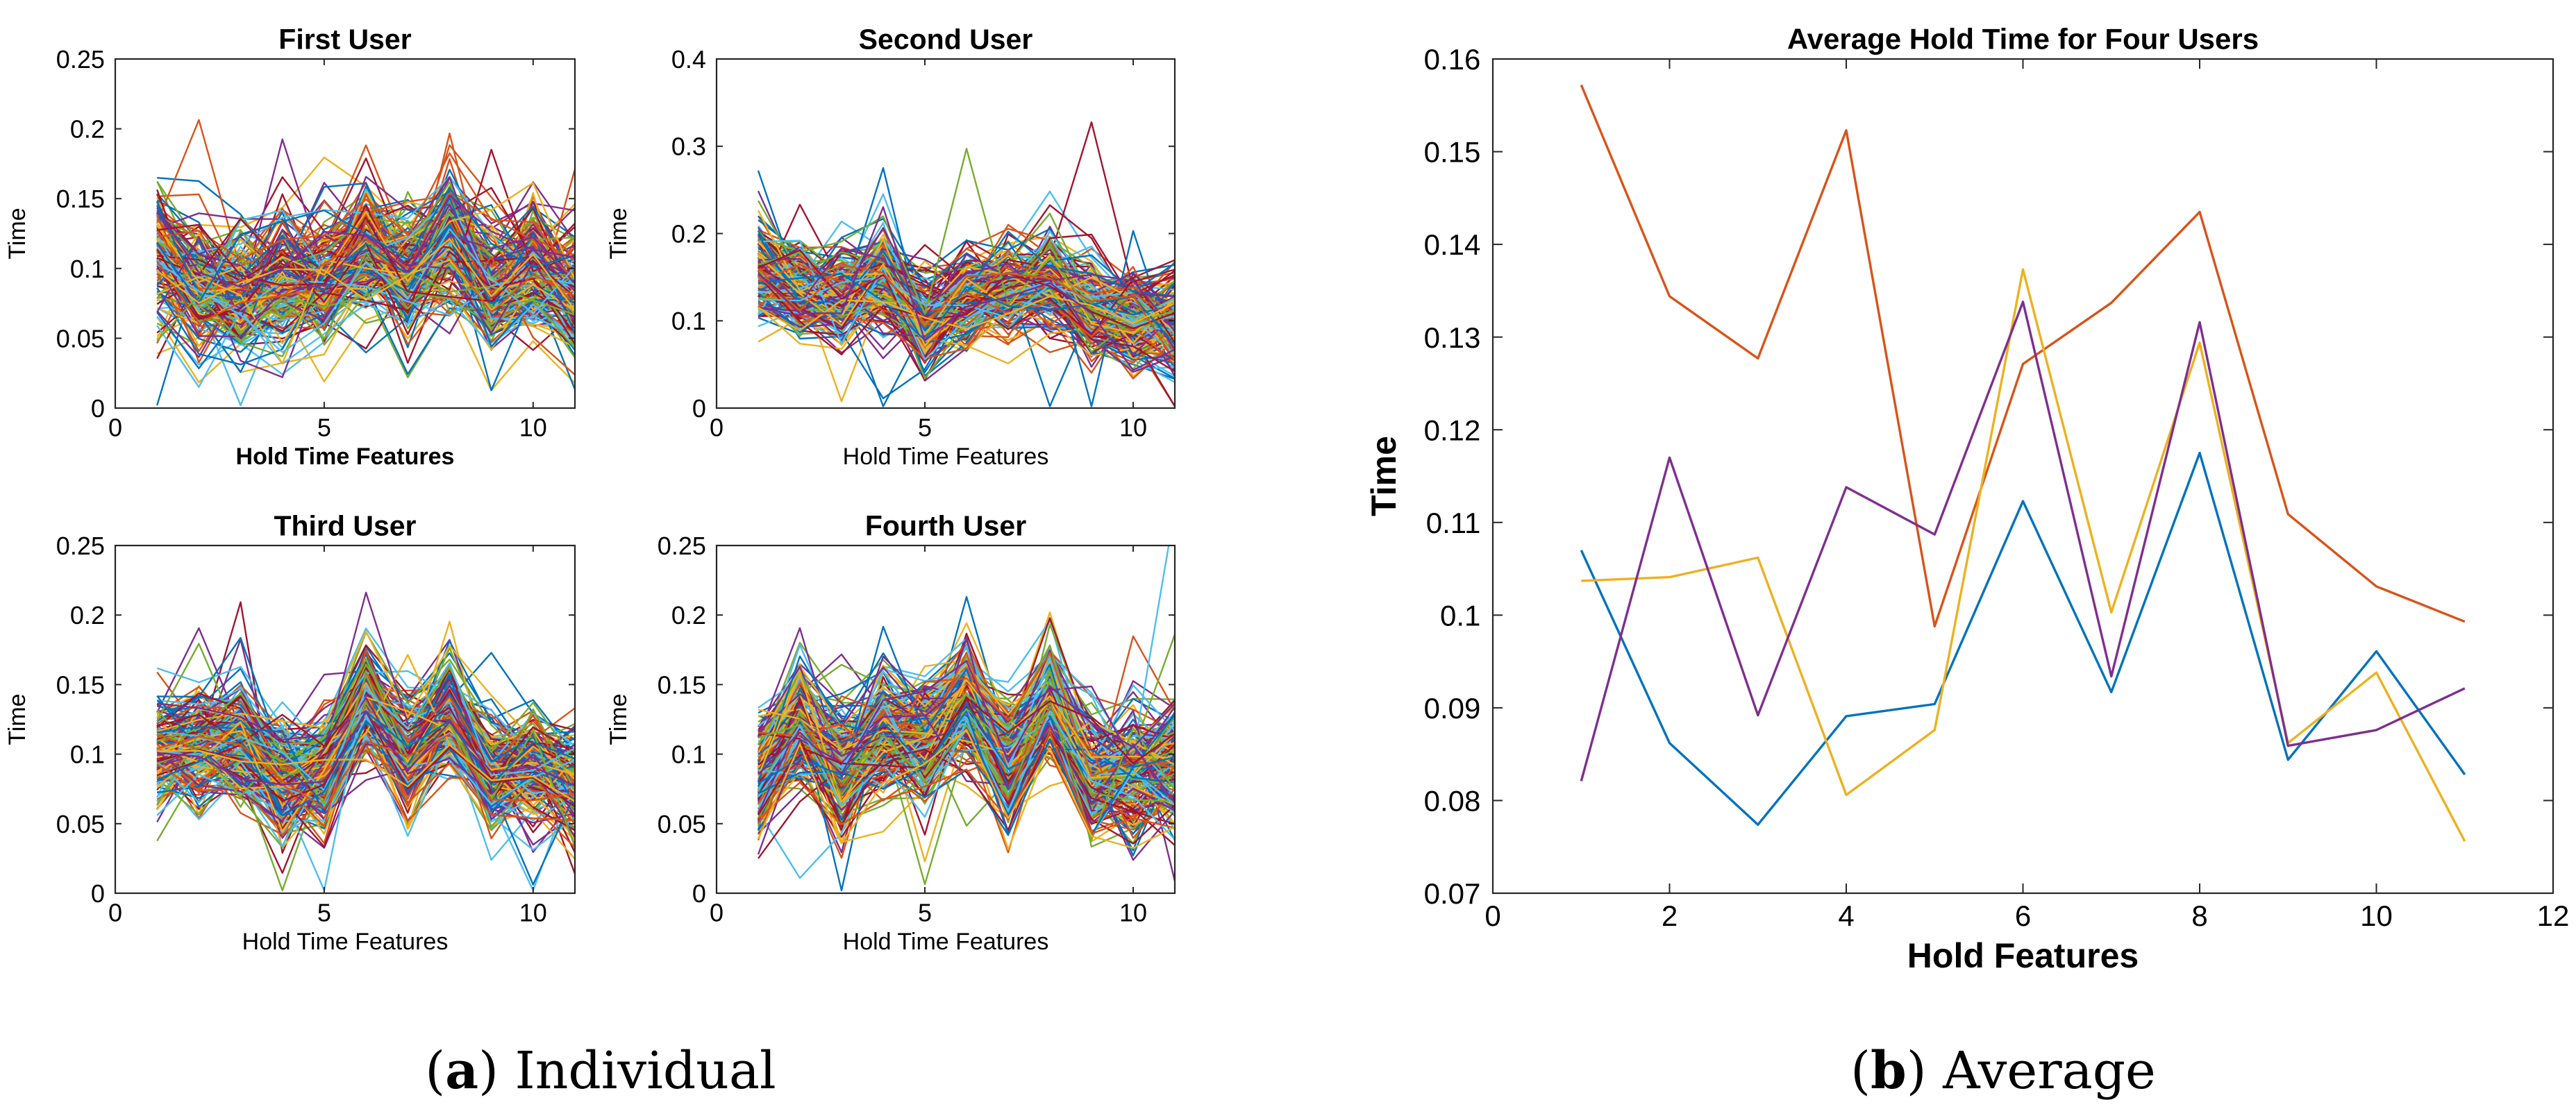 The image size is (2576, 1116). I want to click on x-tick-label: 6, so click(2023, 916).